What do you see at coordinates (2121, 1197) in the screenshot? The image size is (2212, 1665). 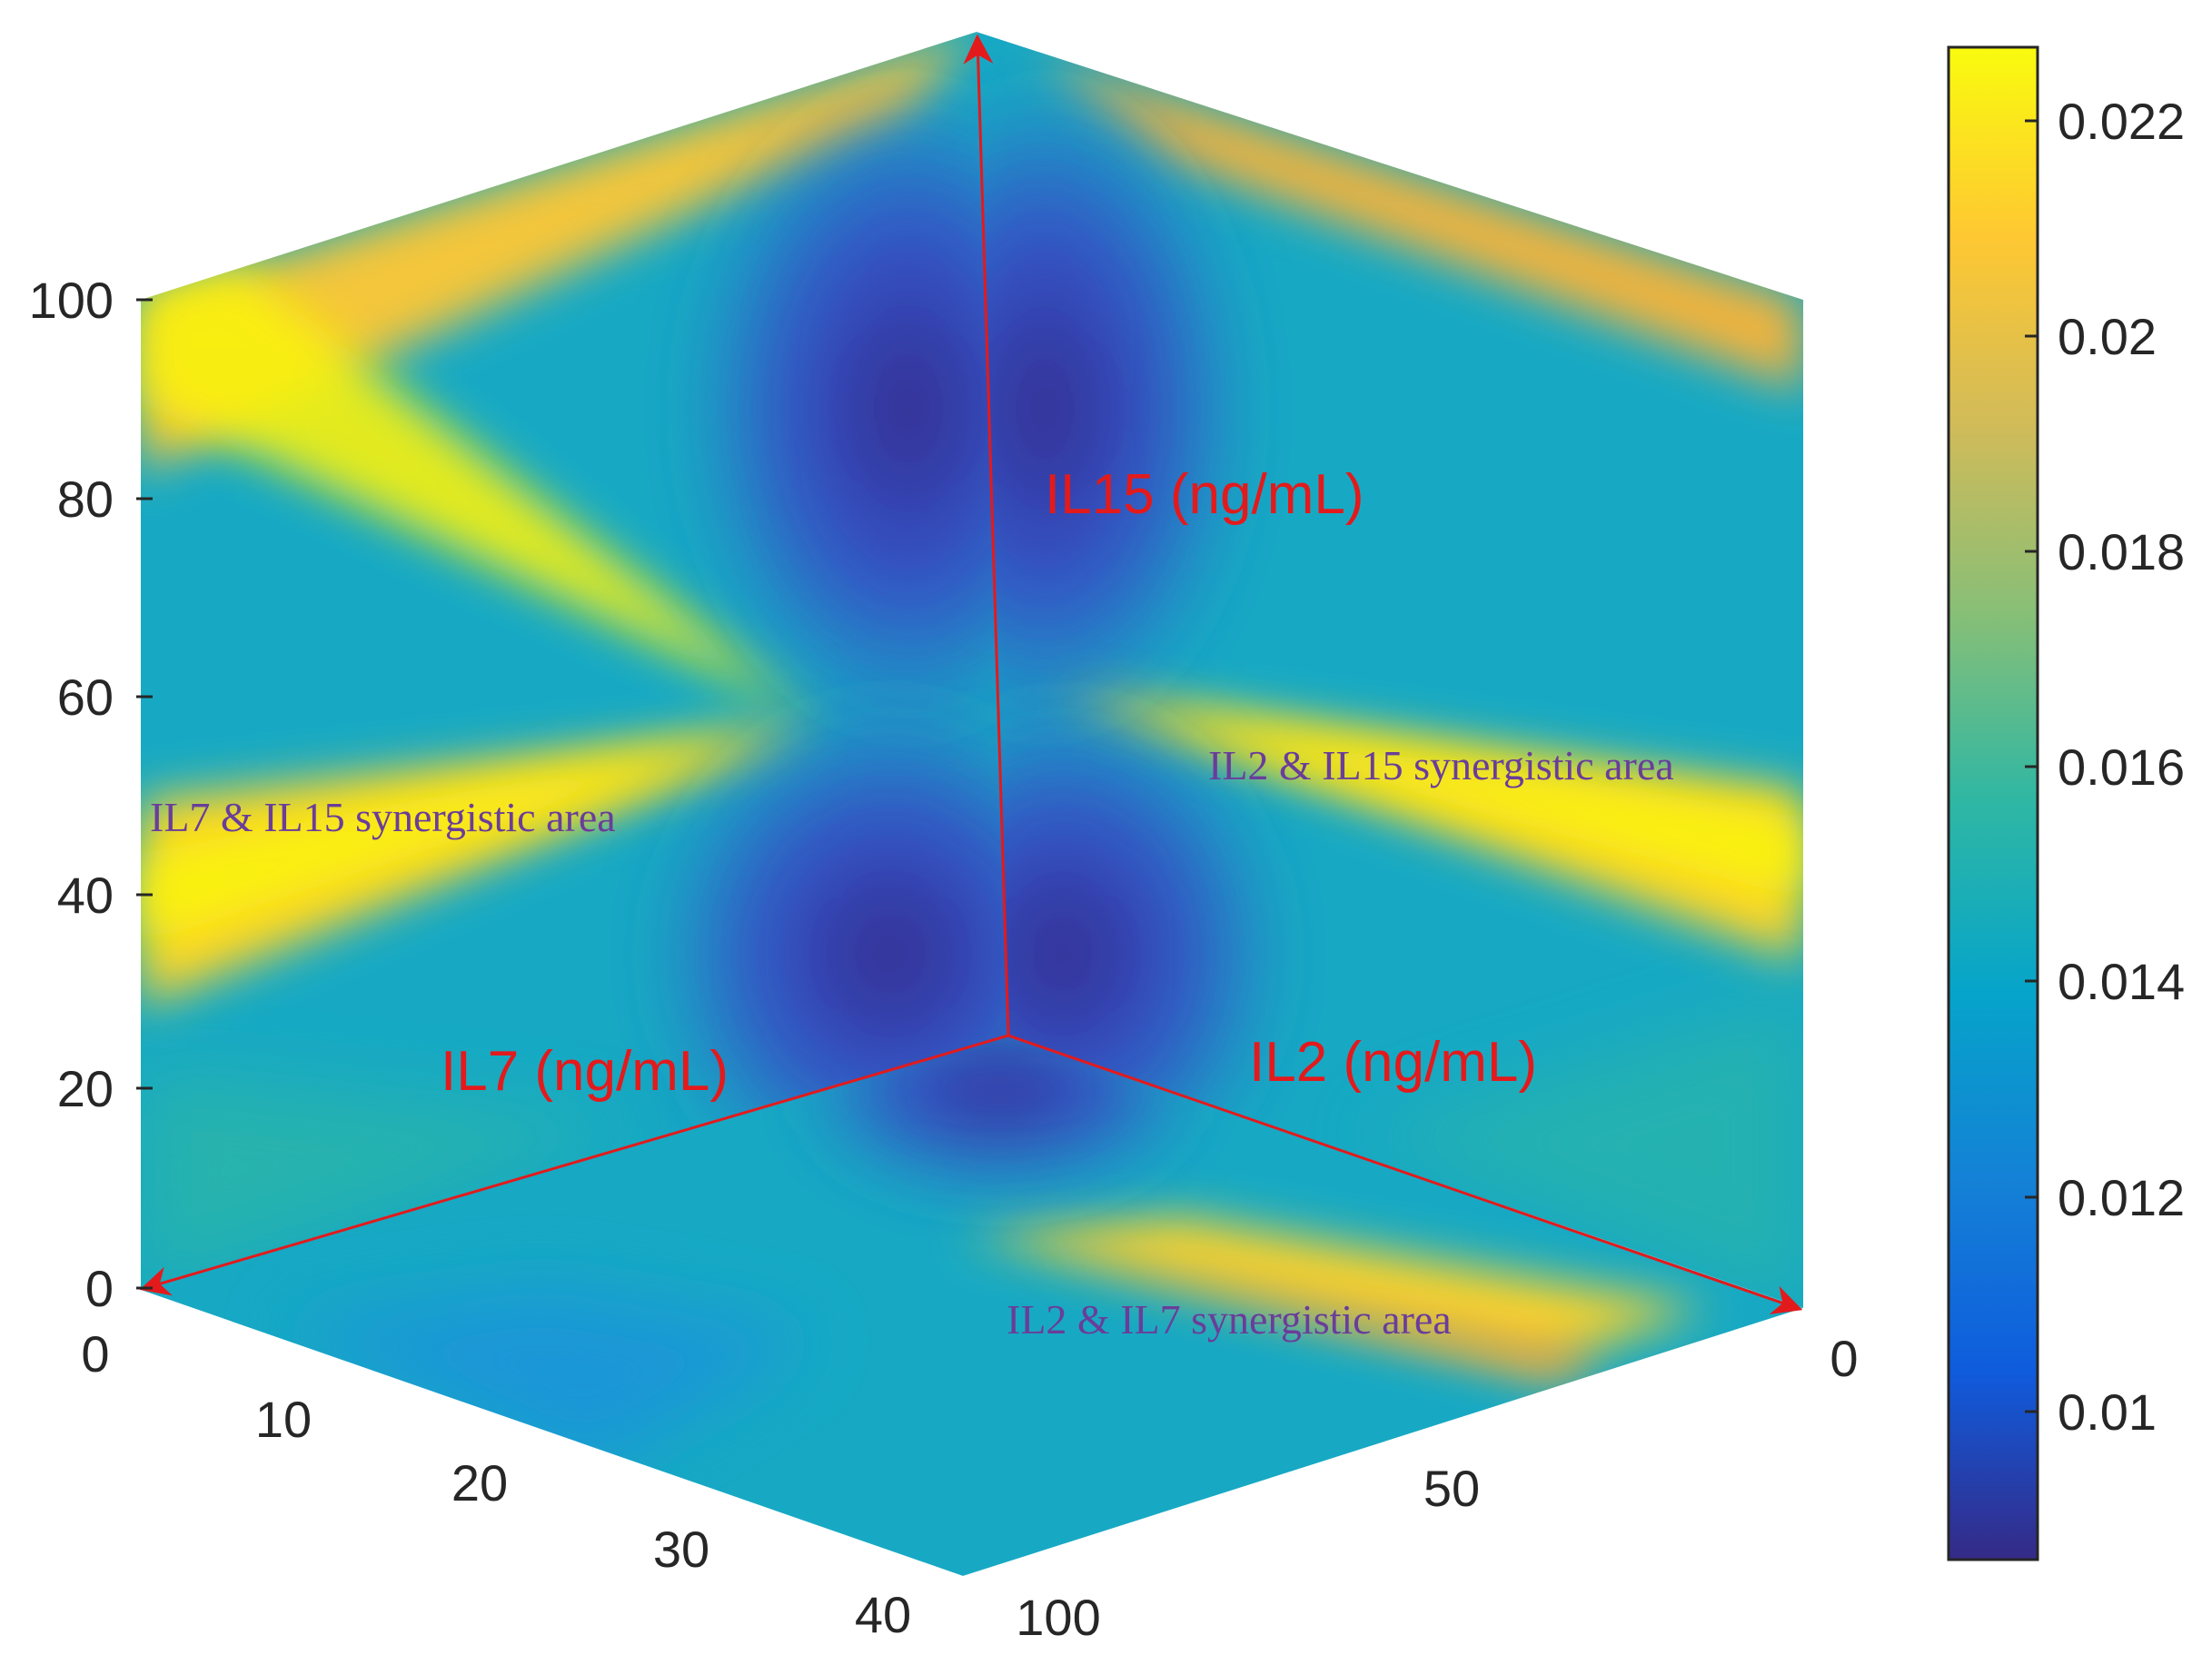 I see `colorbar-tick-label: 0.012` at bounding box center [2121, 1197].